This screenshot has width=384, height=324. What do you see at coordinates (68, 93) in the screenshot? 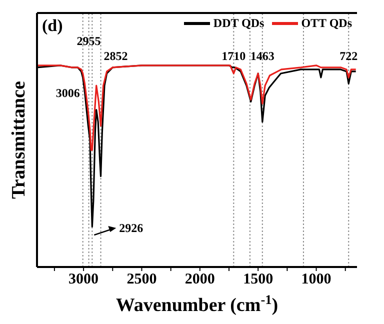
I see `ref-line-label: 3006` at bounding box center [68, 93].